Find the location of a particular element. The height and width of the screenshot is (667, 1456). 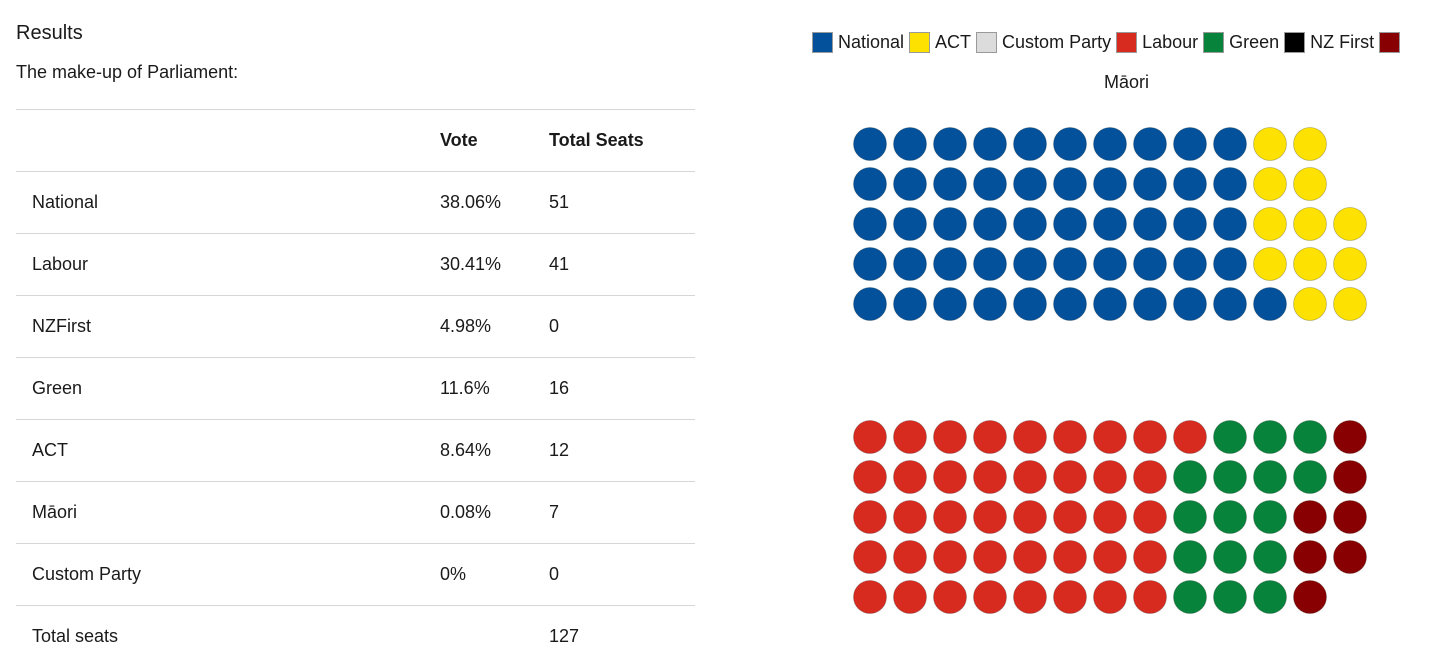

total-label: Total seats is located at coordinates (228, 636).